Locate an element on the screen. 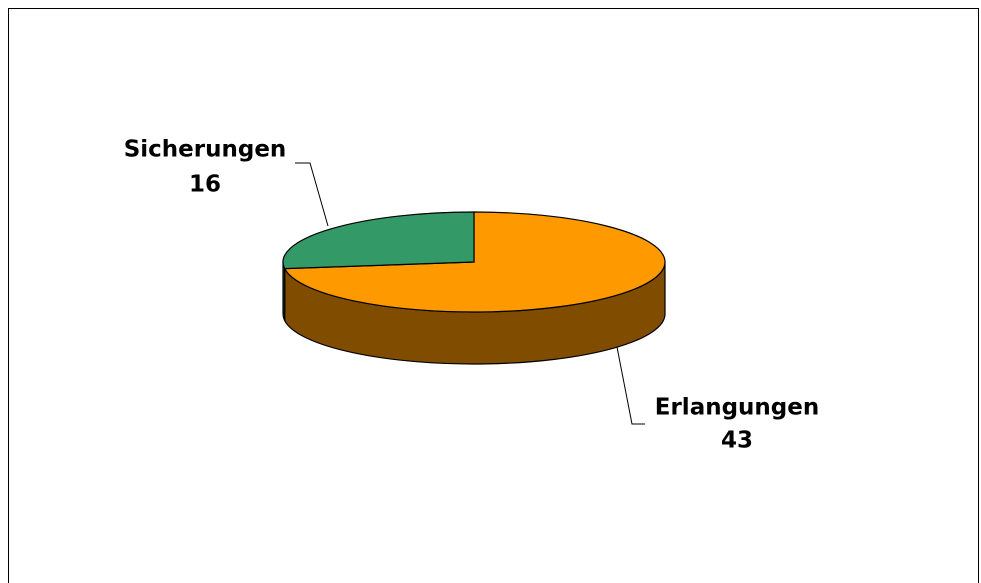 Image resolution: width=981 pixels, height=583 pixels. slice-value: 16 is located at coordinates (205, 185).